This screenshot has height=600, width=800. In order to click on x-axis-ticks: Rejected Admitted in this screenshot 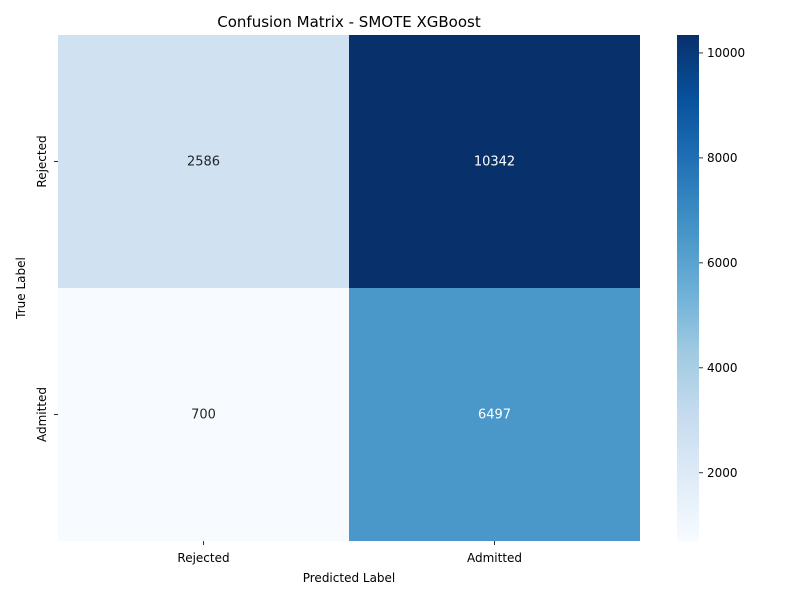, I will do `click(349, 553)`.